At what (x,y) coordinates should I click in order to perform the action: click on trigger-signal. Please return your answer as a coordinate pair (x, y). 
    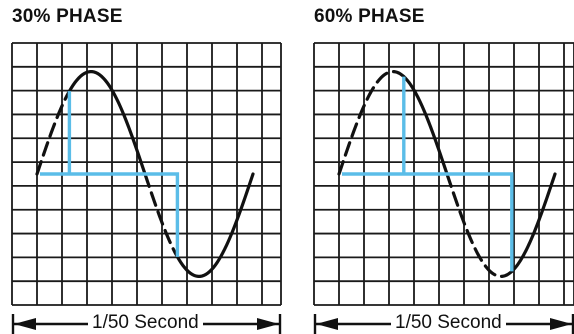
    Looking at the image, I should click on (110, 174).